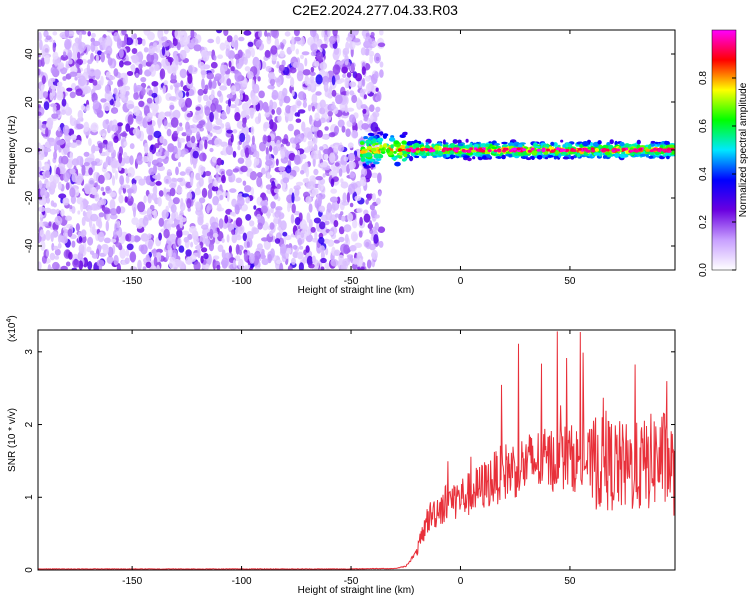  Describe the element at coordinates (242, 281) in the screenshot. I see `heatmap-xtick-label: -100` at that location.